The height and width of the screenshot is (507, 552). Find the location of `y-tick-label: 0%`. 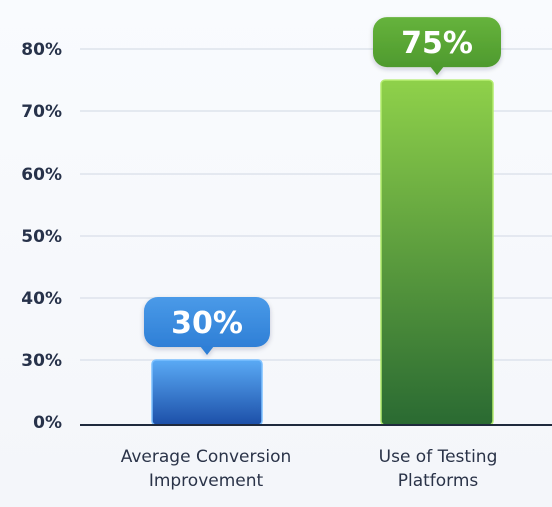

y-tick-label: 0% is located at coordinates (47, 423).